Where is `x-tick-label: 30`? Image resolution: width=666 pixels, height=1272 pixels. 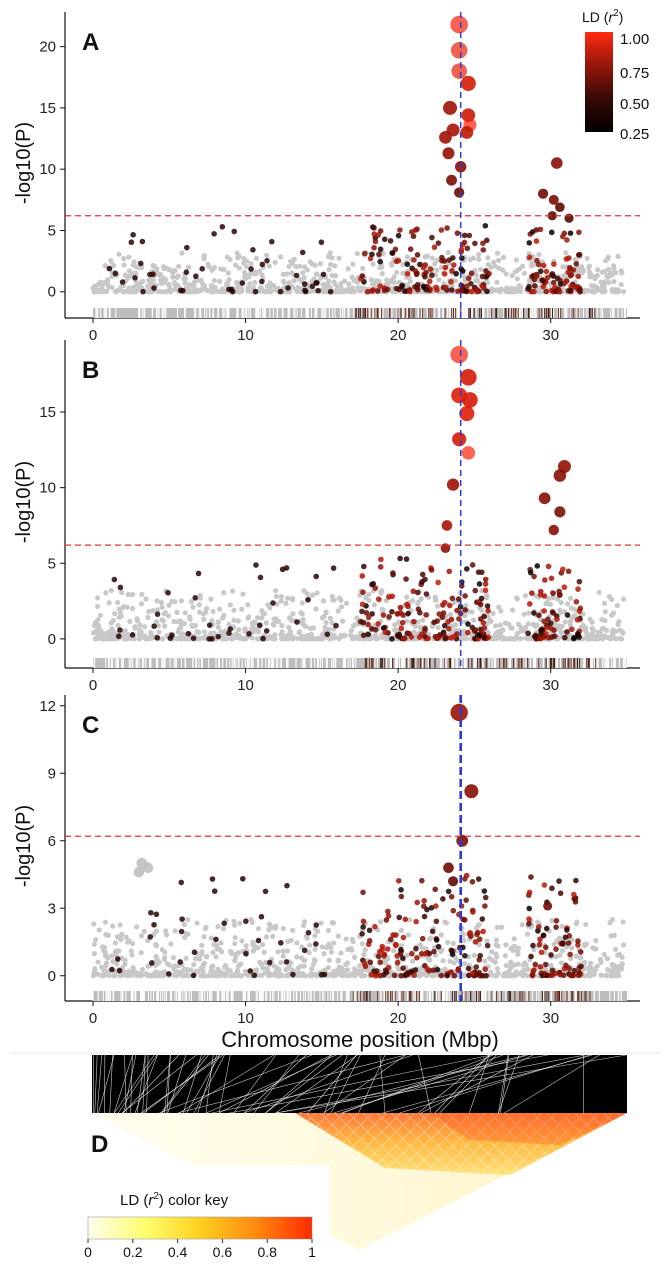
x-tick-label: 30 is located at coordinates (550, 1018).